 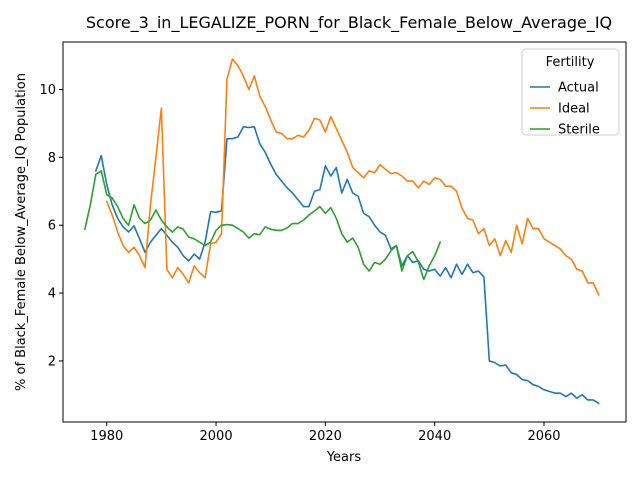 What do you see at coordinates (574, 109) in the screenshot?
I see `legend-label-ideal: Ideal` at bounding box center [574, 109].